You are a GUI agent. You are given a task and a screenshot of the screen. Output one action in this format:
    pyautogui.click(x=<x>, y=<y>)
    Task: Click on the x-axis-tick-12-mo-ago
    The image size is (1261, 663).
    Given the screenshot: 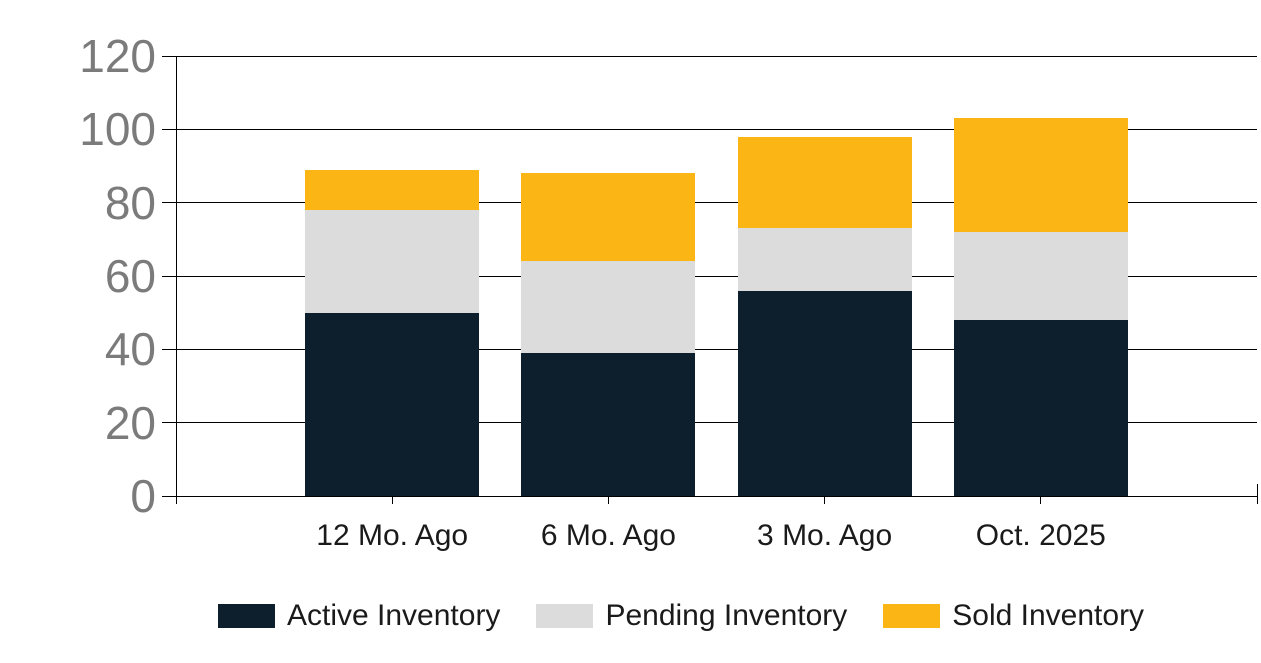 What is the action you would take?
    pyautogui.click(x=392, y=500)
    